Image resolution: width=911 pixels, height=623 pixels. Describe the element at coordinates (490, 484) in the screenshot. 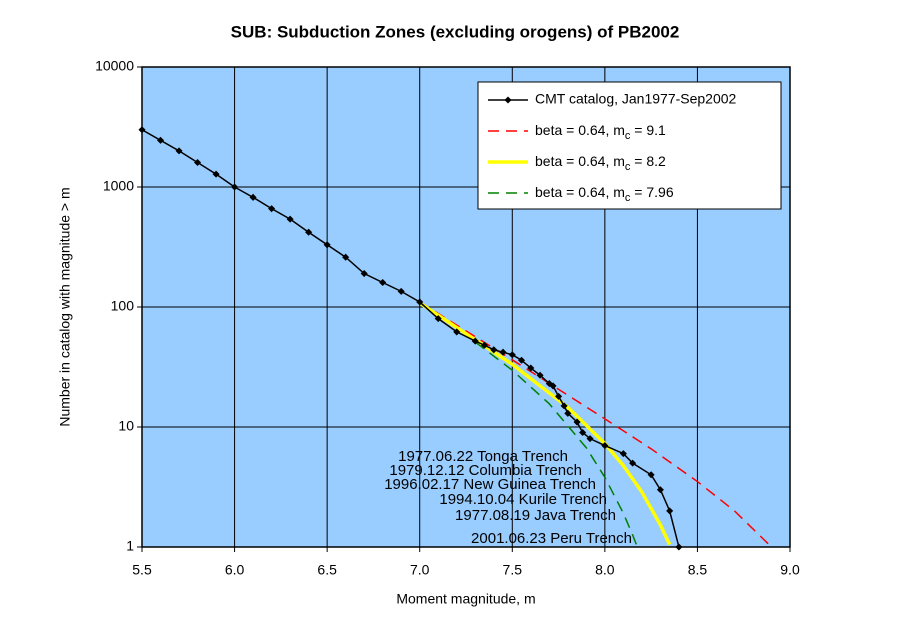

I see `annotation: 1996.02.17 New Guinea Trench` at that location.